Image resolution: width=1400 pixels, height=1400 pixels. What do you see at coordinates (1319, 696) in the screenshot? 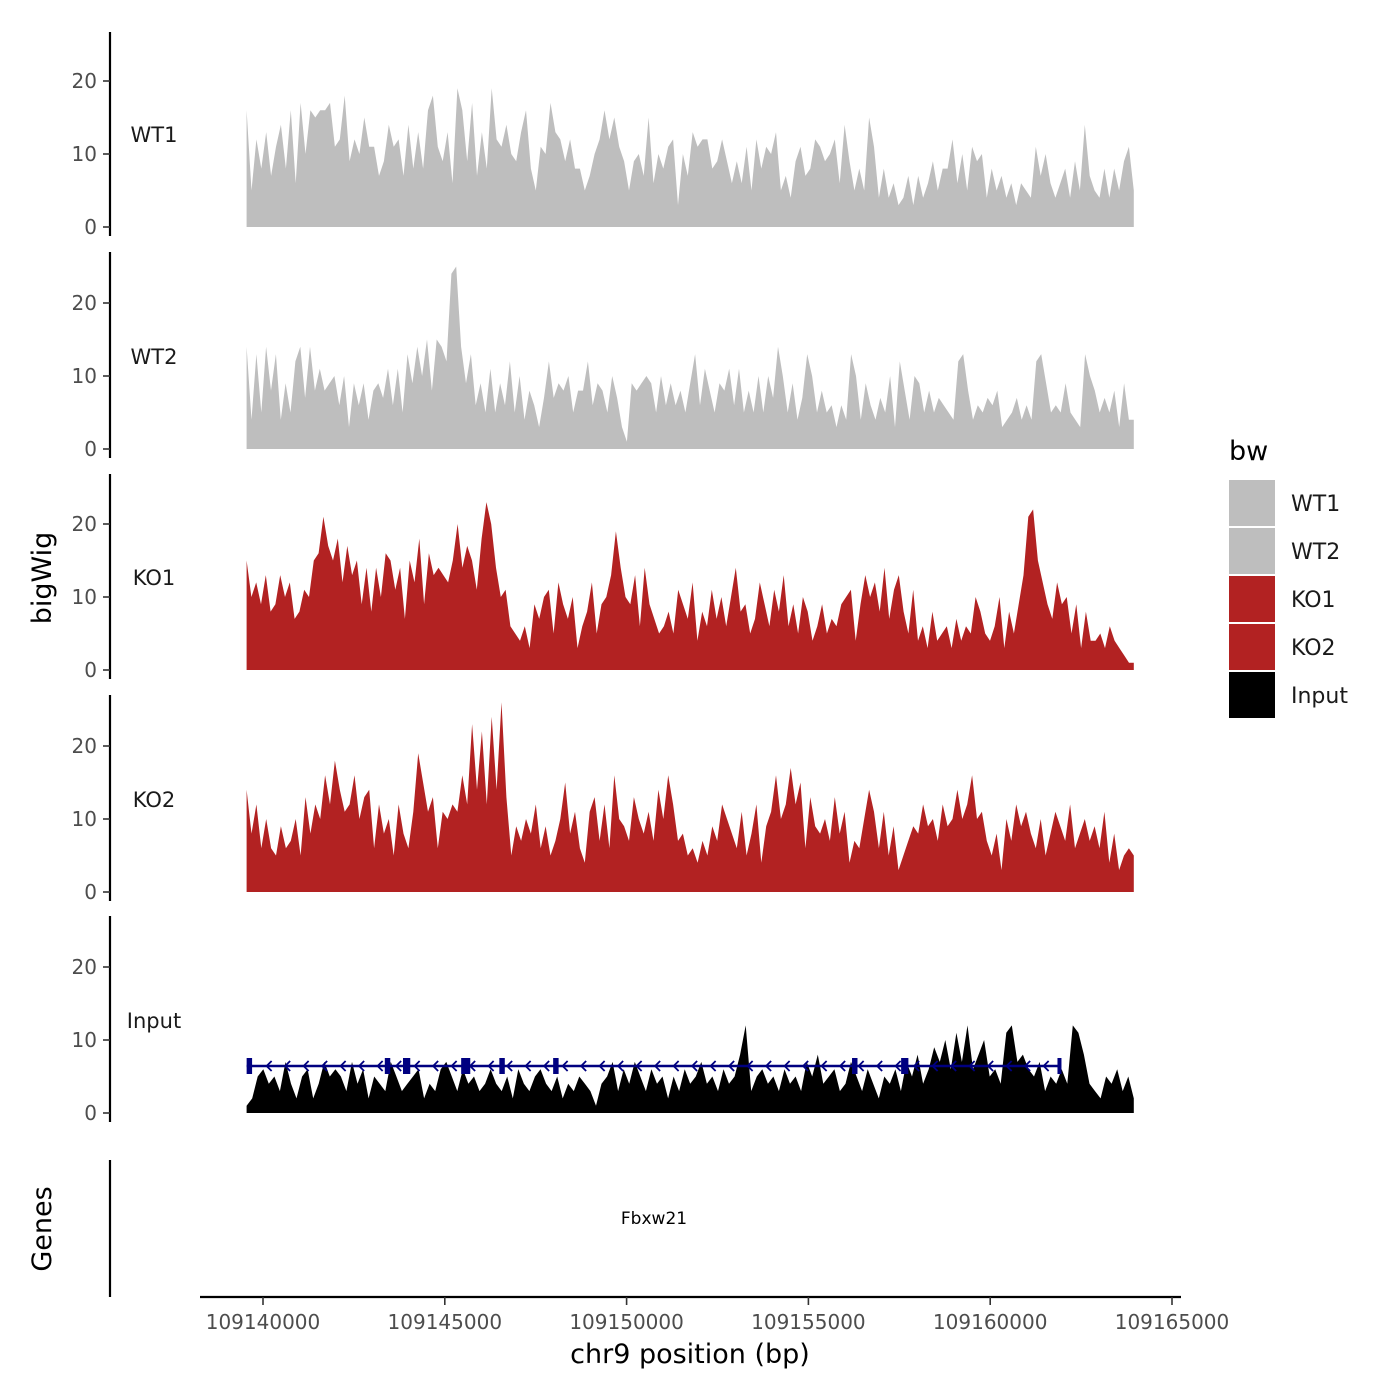
I see `legend-label-input: Input` at bounding box center [1319, 696].